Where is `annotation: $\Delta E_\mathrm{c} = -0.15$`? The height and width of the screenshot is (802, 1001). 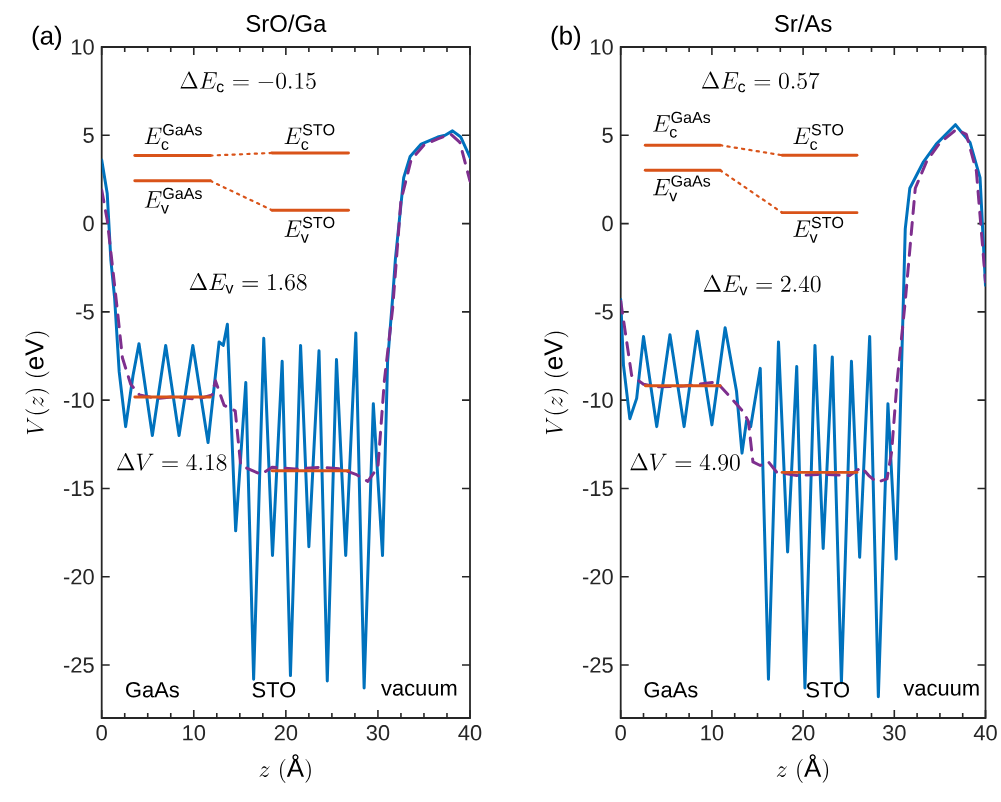 annotation: $\Delta E_\mathrm{c} = -0.15$ is located at coordinates (248, 82).